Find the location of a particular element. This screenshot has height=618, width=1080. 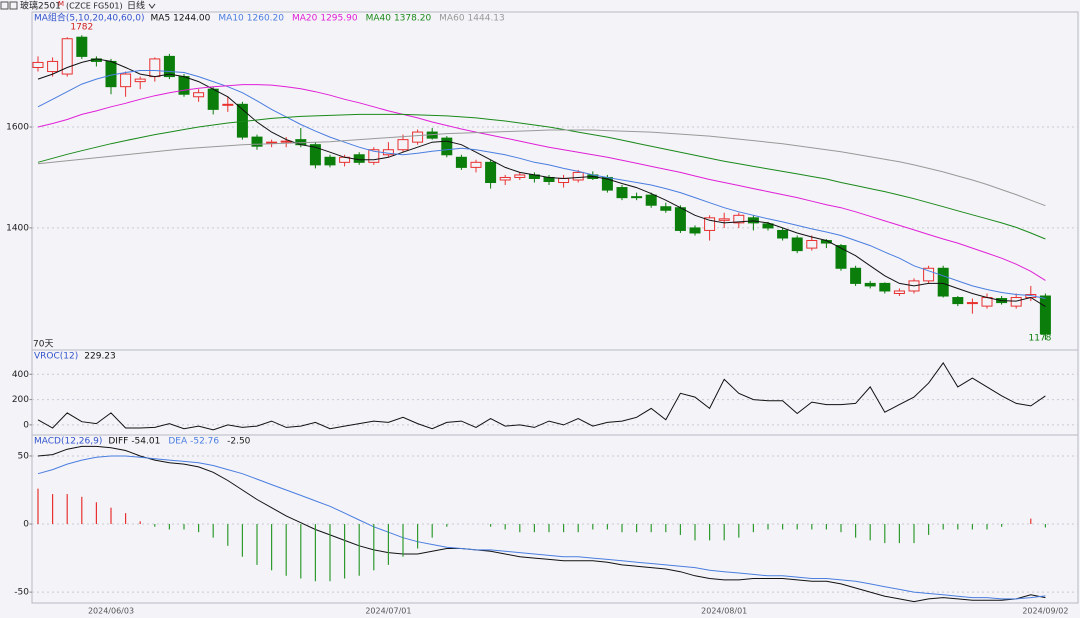

period-label: 70天 is located at coordinates (43, 345).